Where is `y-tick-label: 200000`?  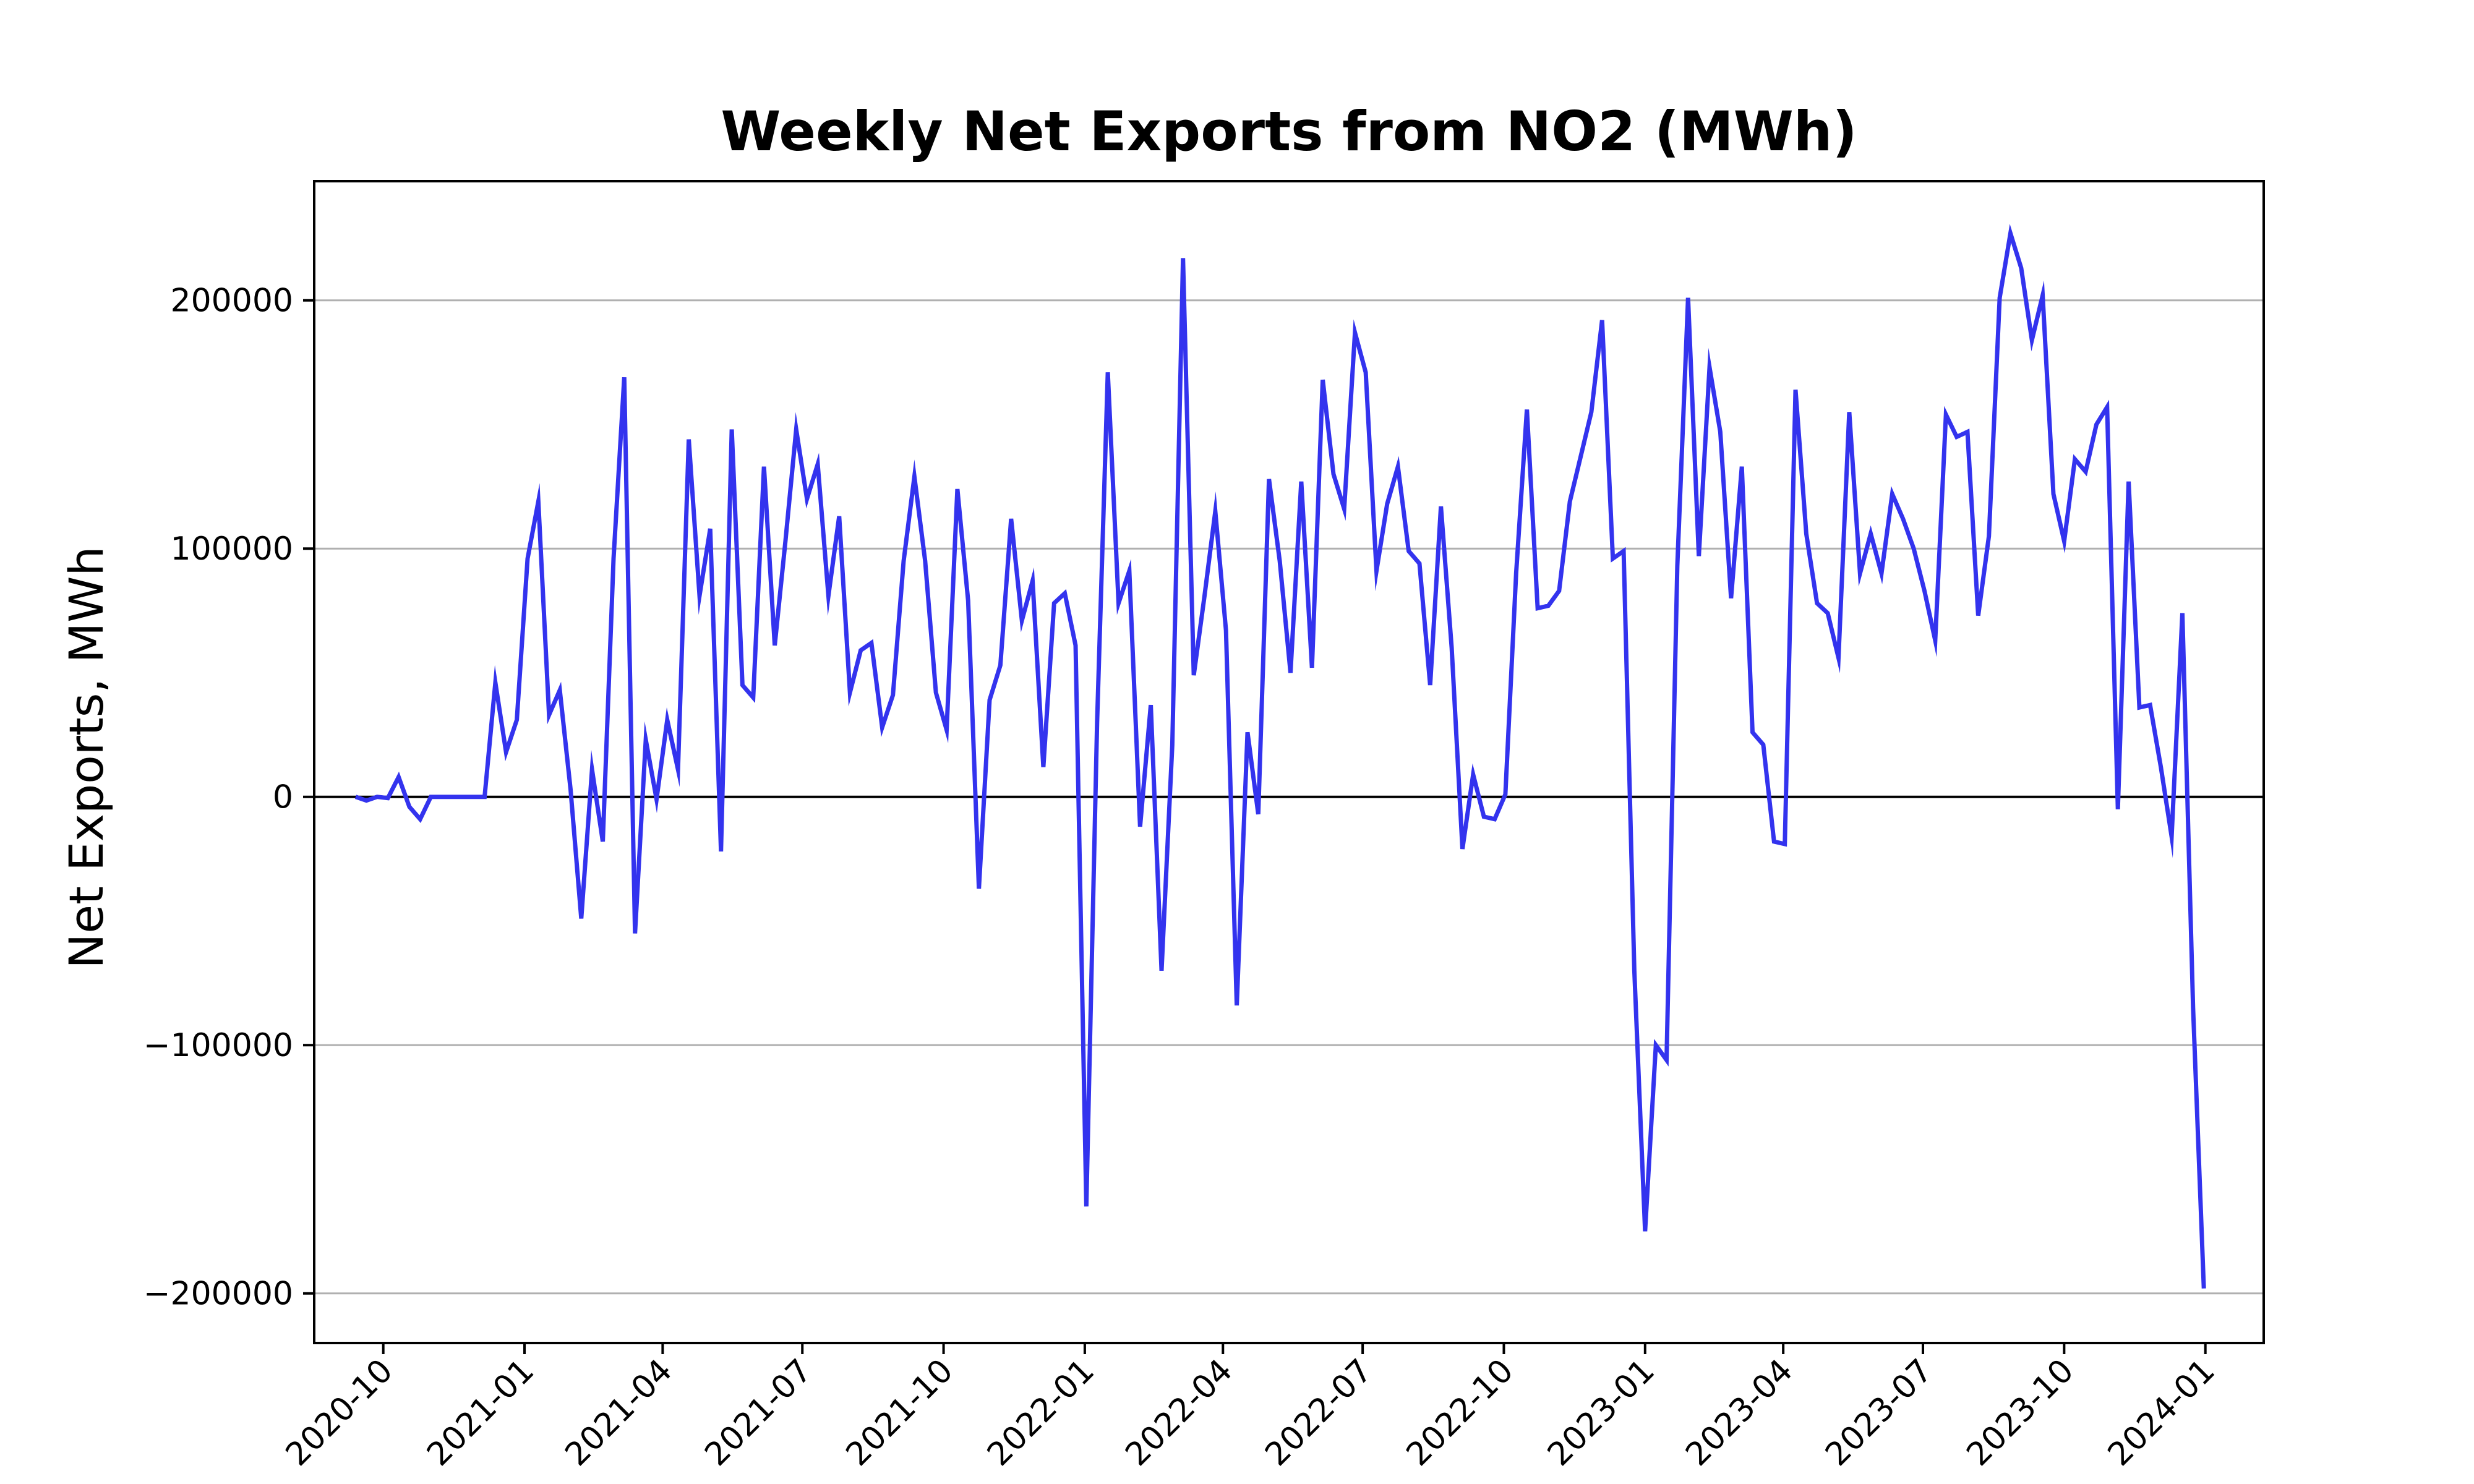
y-tick-label: 200000 is located at coordinates (231, 301).